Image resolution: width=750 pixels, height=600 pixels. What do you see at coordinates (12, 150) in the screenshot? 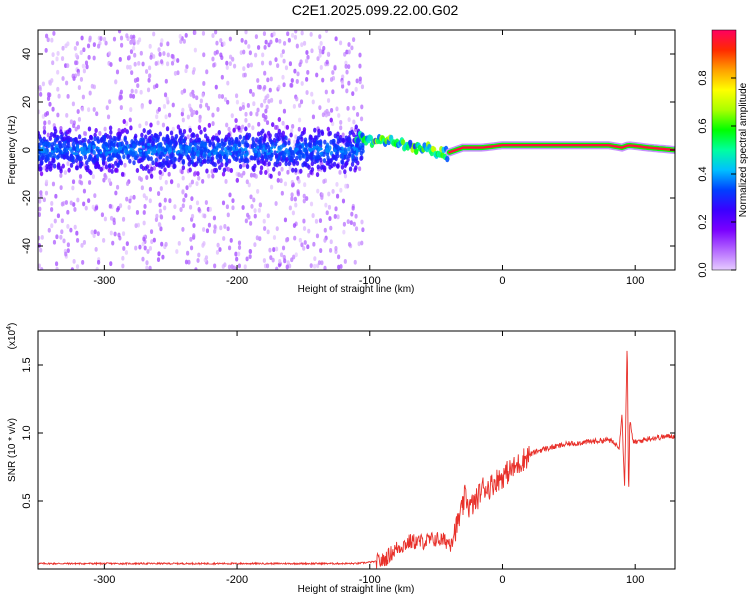
I see `spectrogram-y-axis-label: Frequency (Hz)` at bounding box center [12, 150].